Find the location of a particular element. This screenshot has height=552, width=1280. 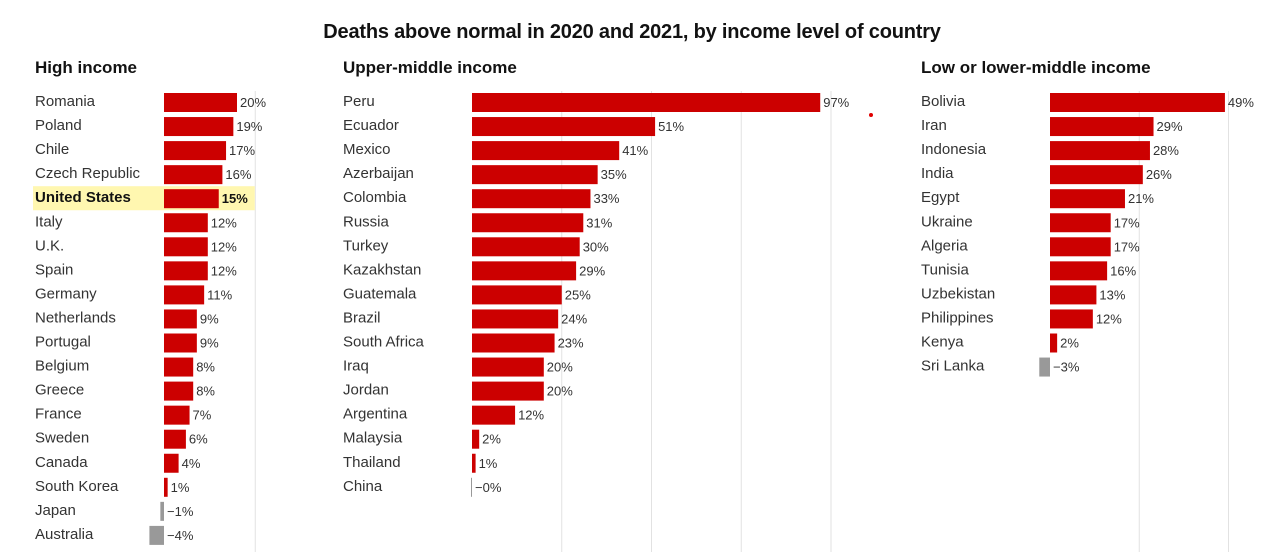

country-label: Kazakhstan is located at coordinates (382, 269).